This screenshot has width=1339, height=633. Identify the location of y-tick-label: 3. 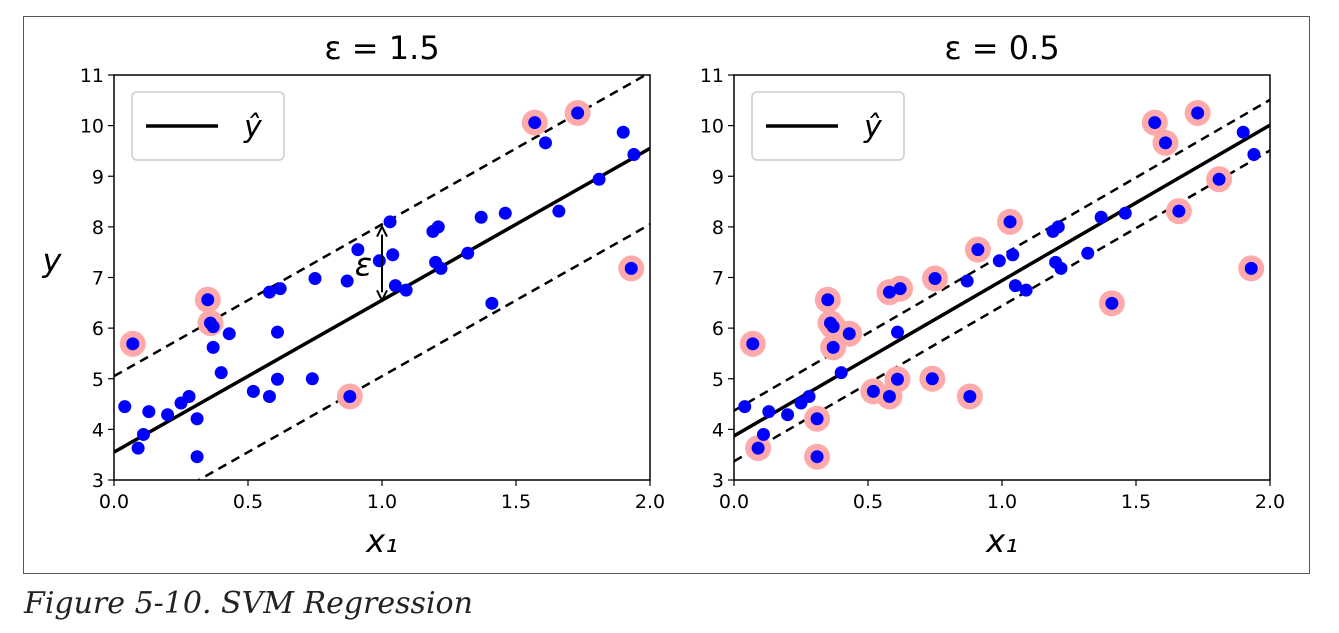
(98, 481).